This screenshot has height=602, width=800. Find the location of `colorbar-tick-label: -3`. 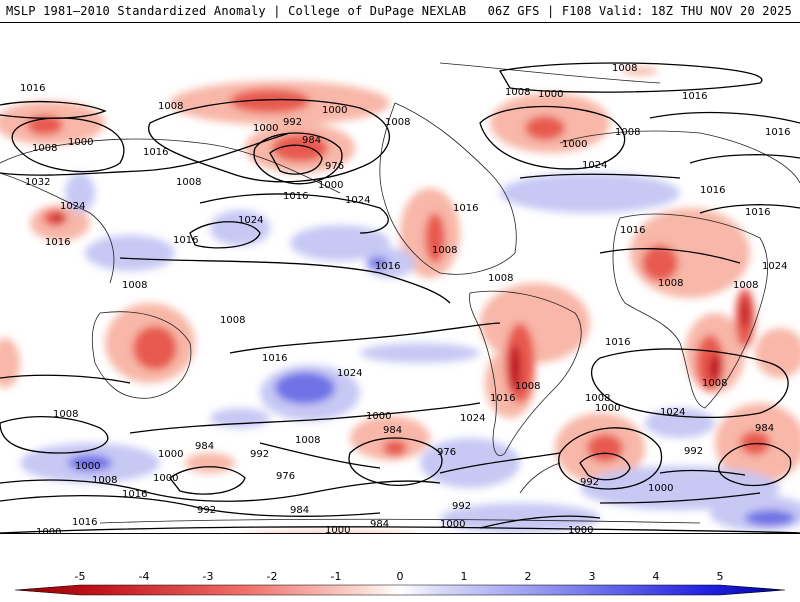

colorbar-tick-label: -3 is located at coordinates (208, 576).